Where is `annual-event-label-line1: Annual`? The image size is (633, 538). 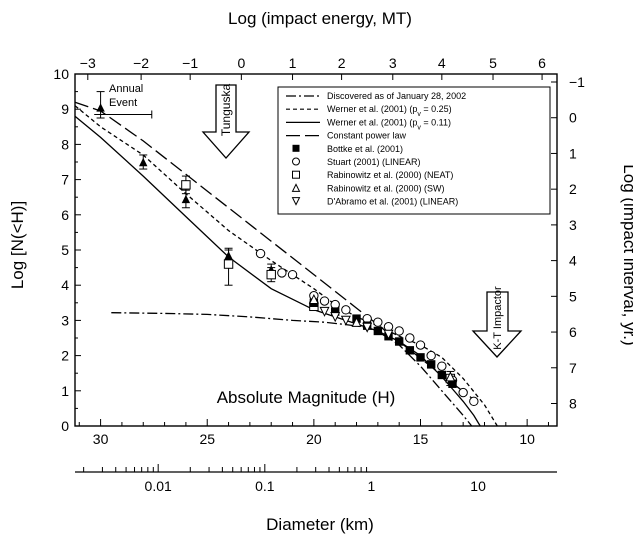
annual-event-label-line1: Annual is located at coordinates (126, 89).